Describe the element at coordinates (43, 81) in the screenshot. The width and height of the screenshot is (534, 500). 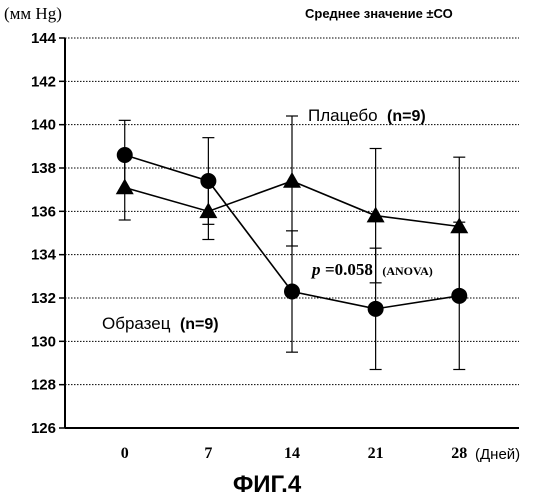
I see `y-tick-label: 142` at that location.